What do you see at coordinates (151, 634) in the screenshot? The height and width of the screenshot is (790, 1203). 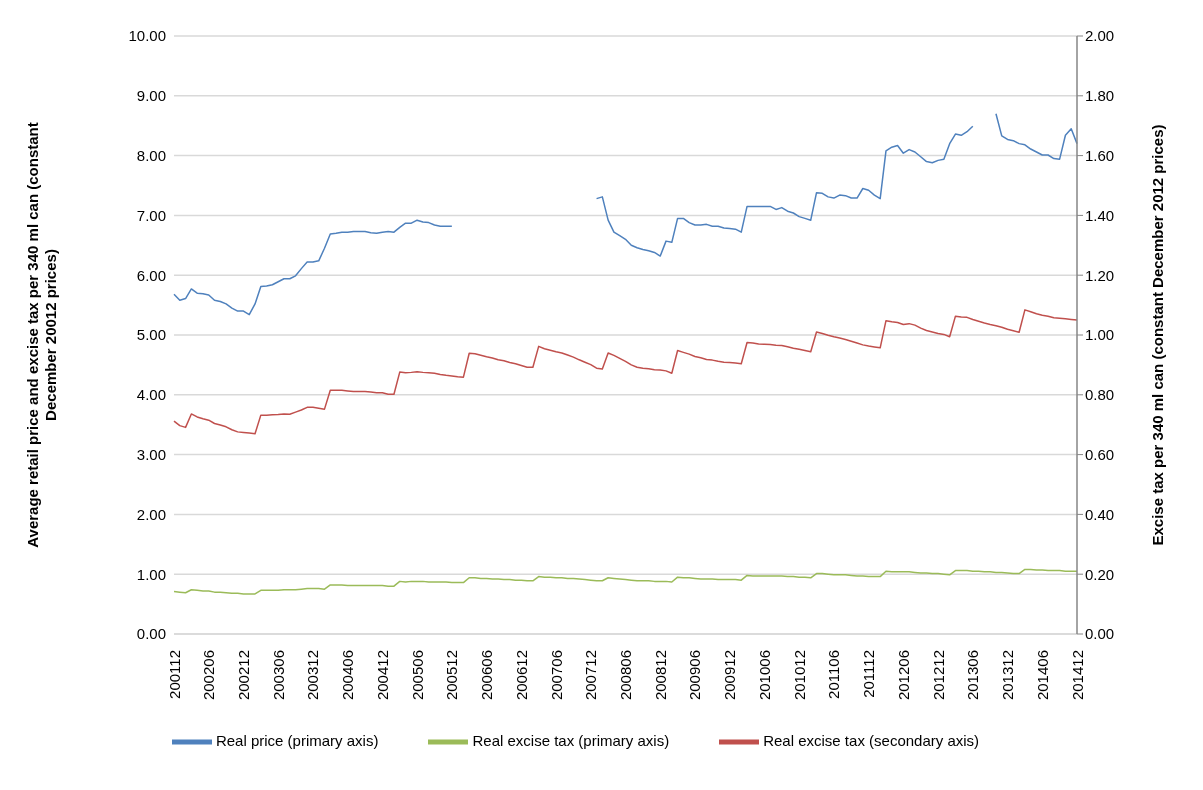 I see `y-tick-label: 0.00` at bounding box center [151, 634].